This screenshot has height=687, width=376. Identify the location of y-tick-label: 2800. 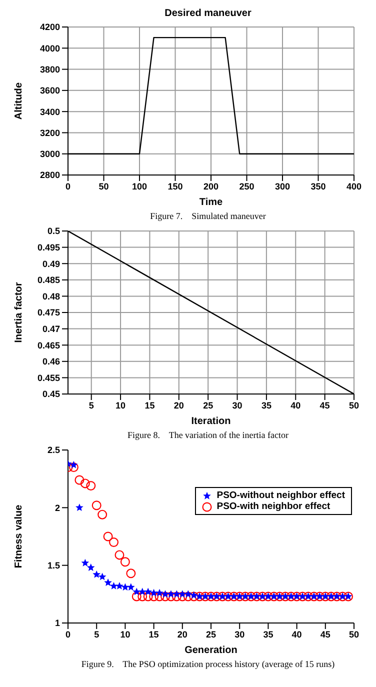
(50, 175).